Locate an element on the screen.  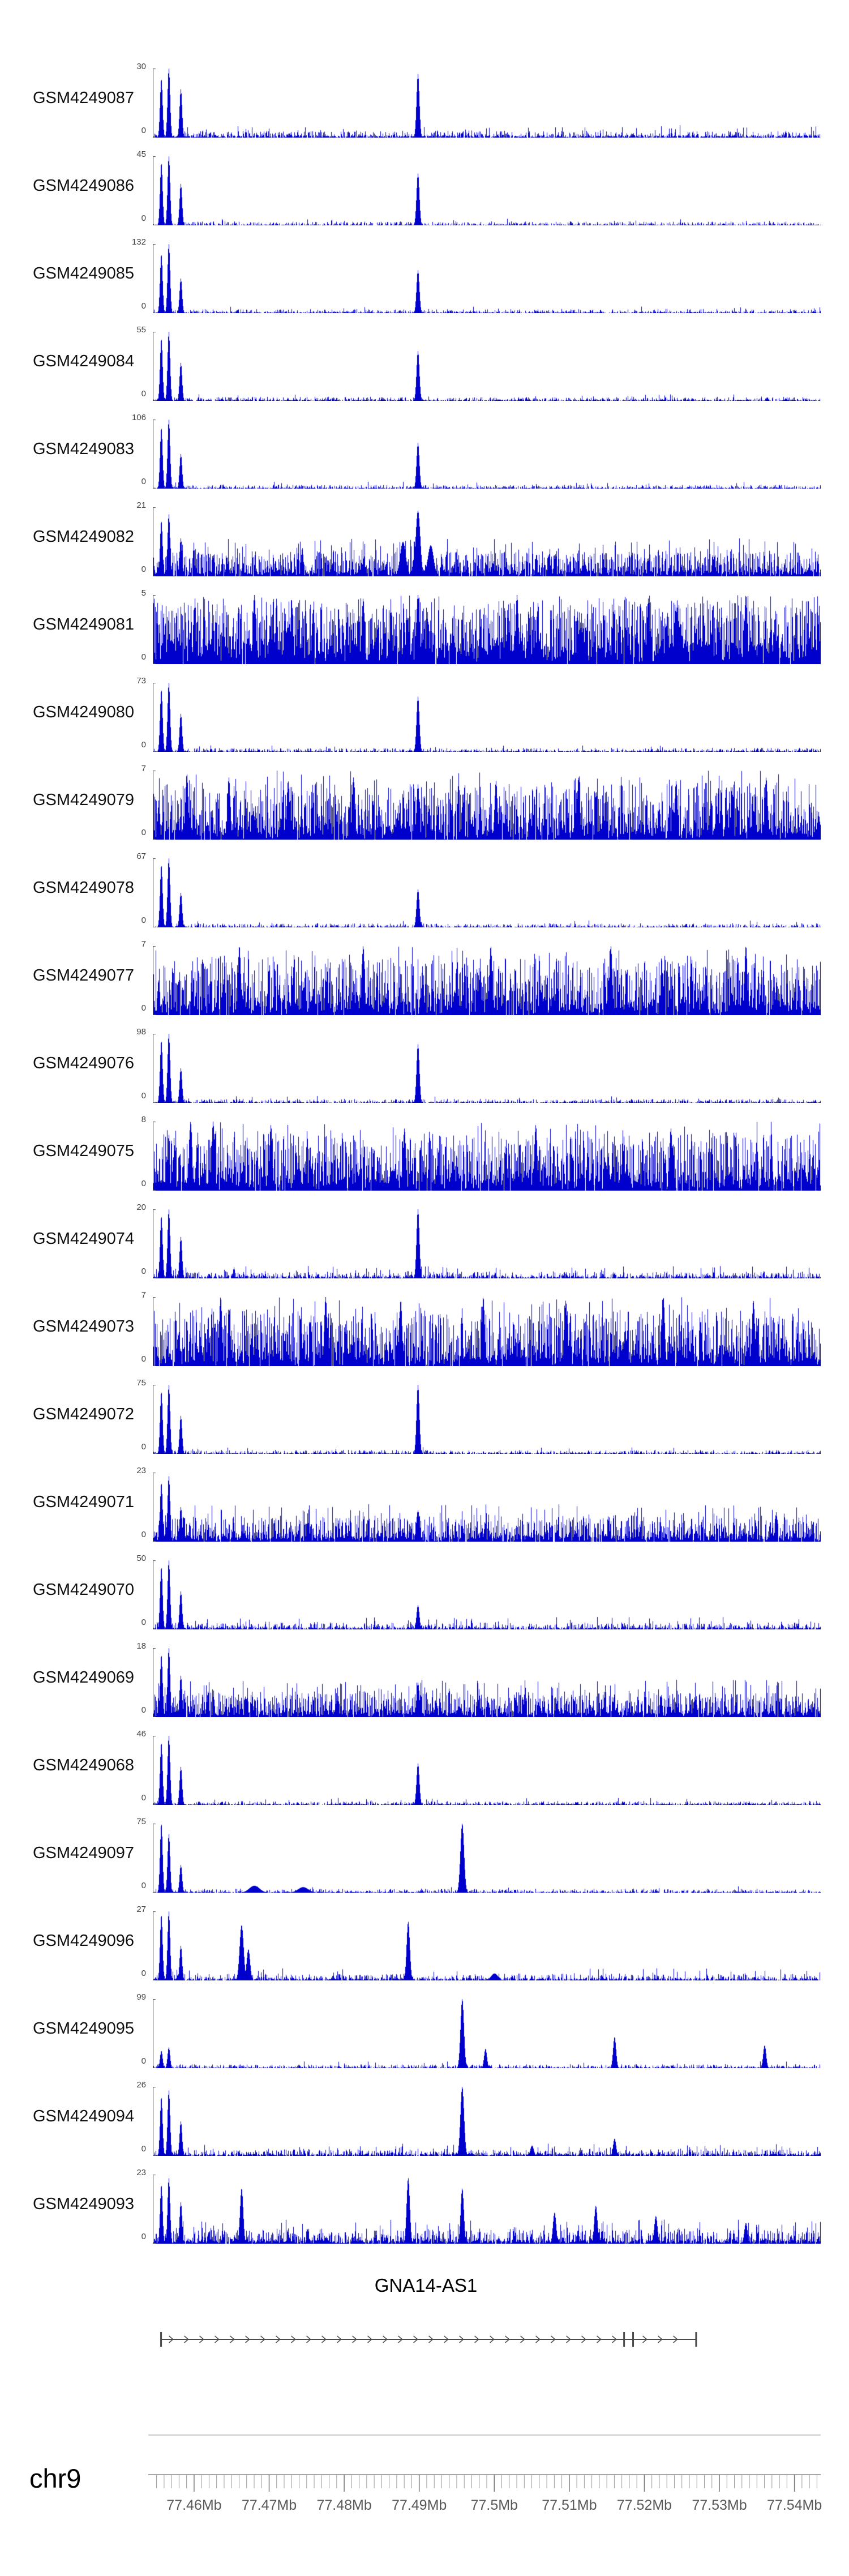
axis-tick-label: 77.49Mb is located at coordinates (419, 2505).